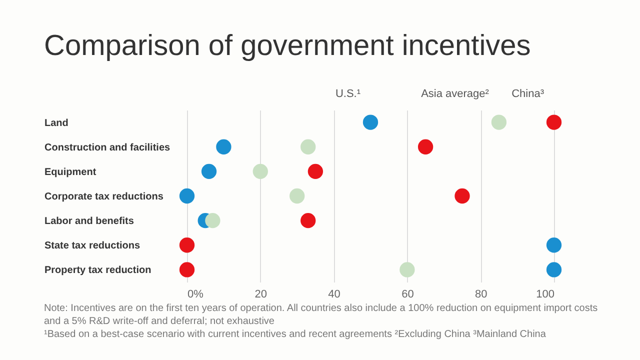 This screenshot has width=640, height=360. Describe the element at coordinates (107, 148) in the screenshot. I see `y-tick-label: Construction and facilities` at that location.